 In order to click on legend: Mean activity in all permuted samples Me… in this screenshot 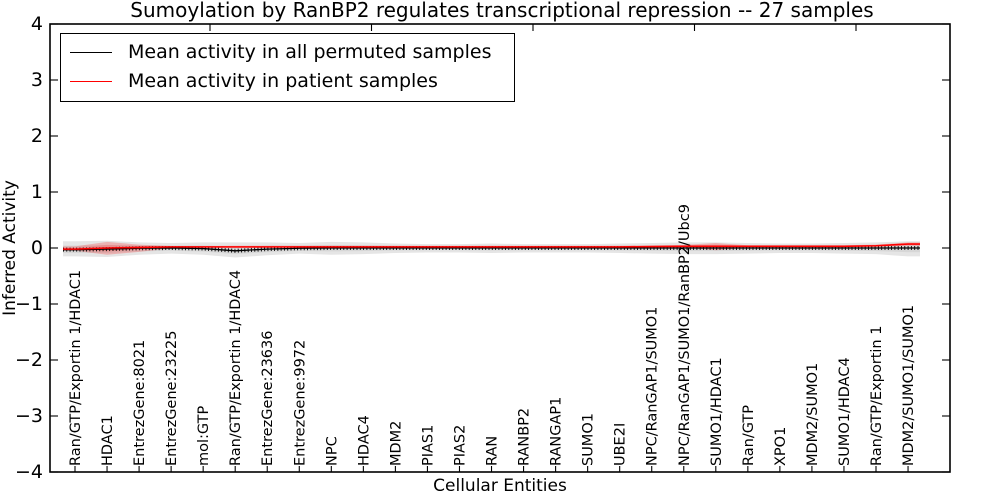, I will do `click(287, 67)`.